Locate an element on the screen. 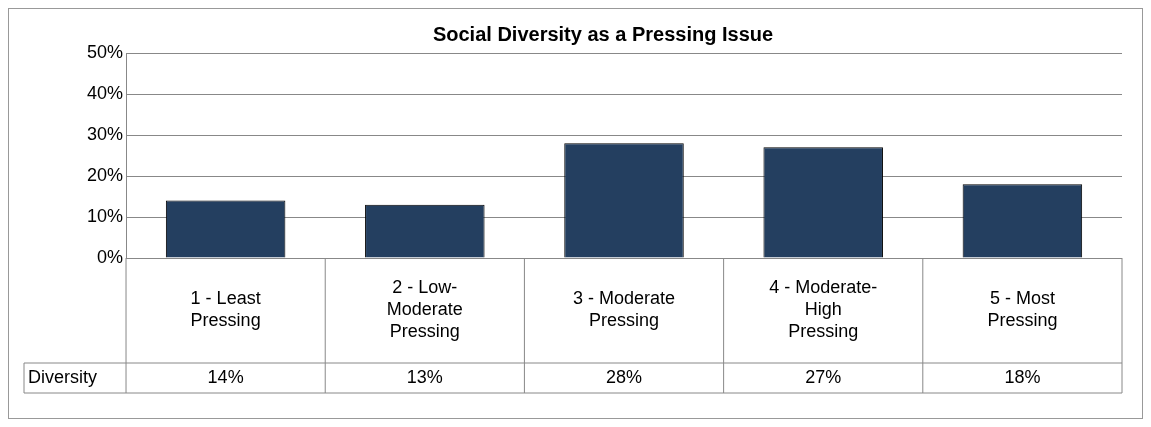 The height and width of the screenshot is (427, 1151). y-tick-label: 0% is located at coordinates (110, 256).